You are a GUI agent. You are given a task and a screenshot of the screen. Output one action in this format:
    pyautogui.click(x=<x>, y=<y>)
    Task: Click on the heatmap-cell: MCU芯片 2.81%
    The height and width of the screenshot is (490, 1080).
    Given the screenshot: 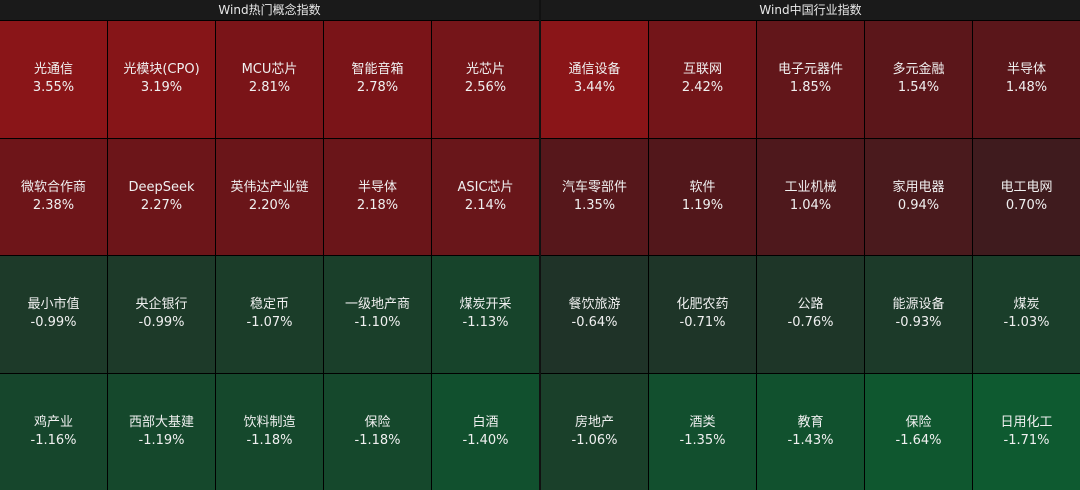 What is the action you would take?
    pyautogui.click(x=269, y=79)
    